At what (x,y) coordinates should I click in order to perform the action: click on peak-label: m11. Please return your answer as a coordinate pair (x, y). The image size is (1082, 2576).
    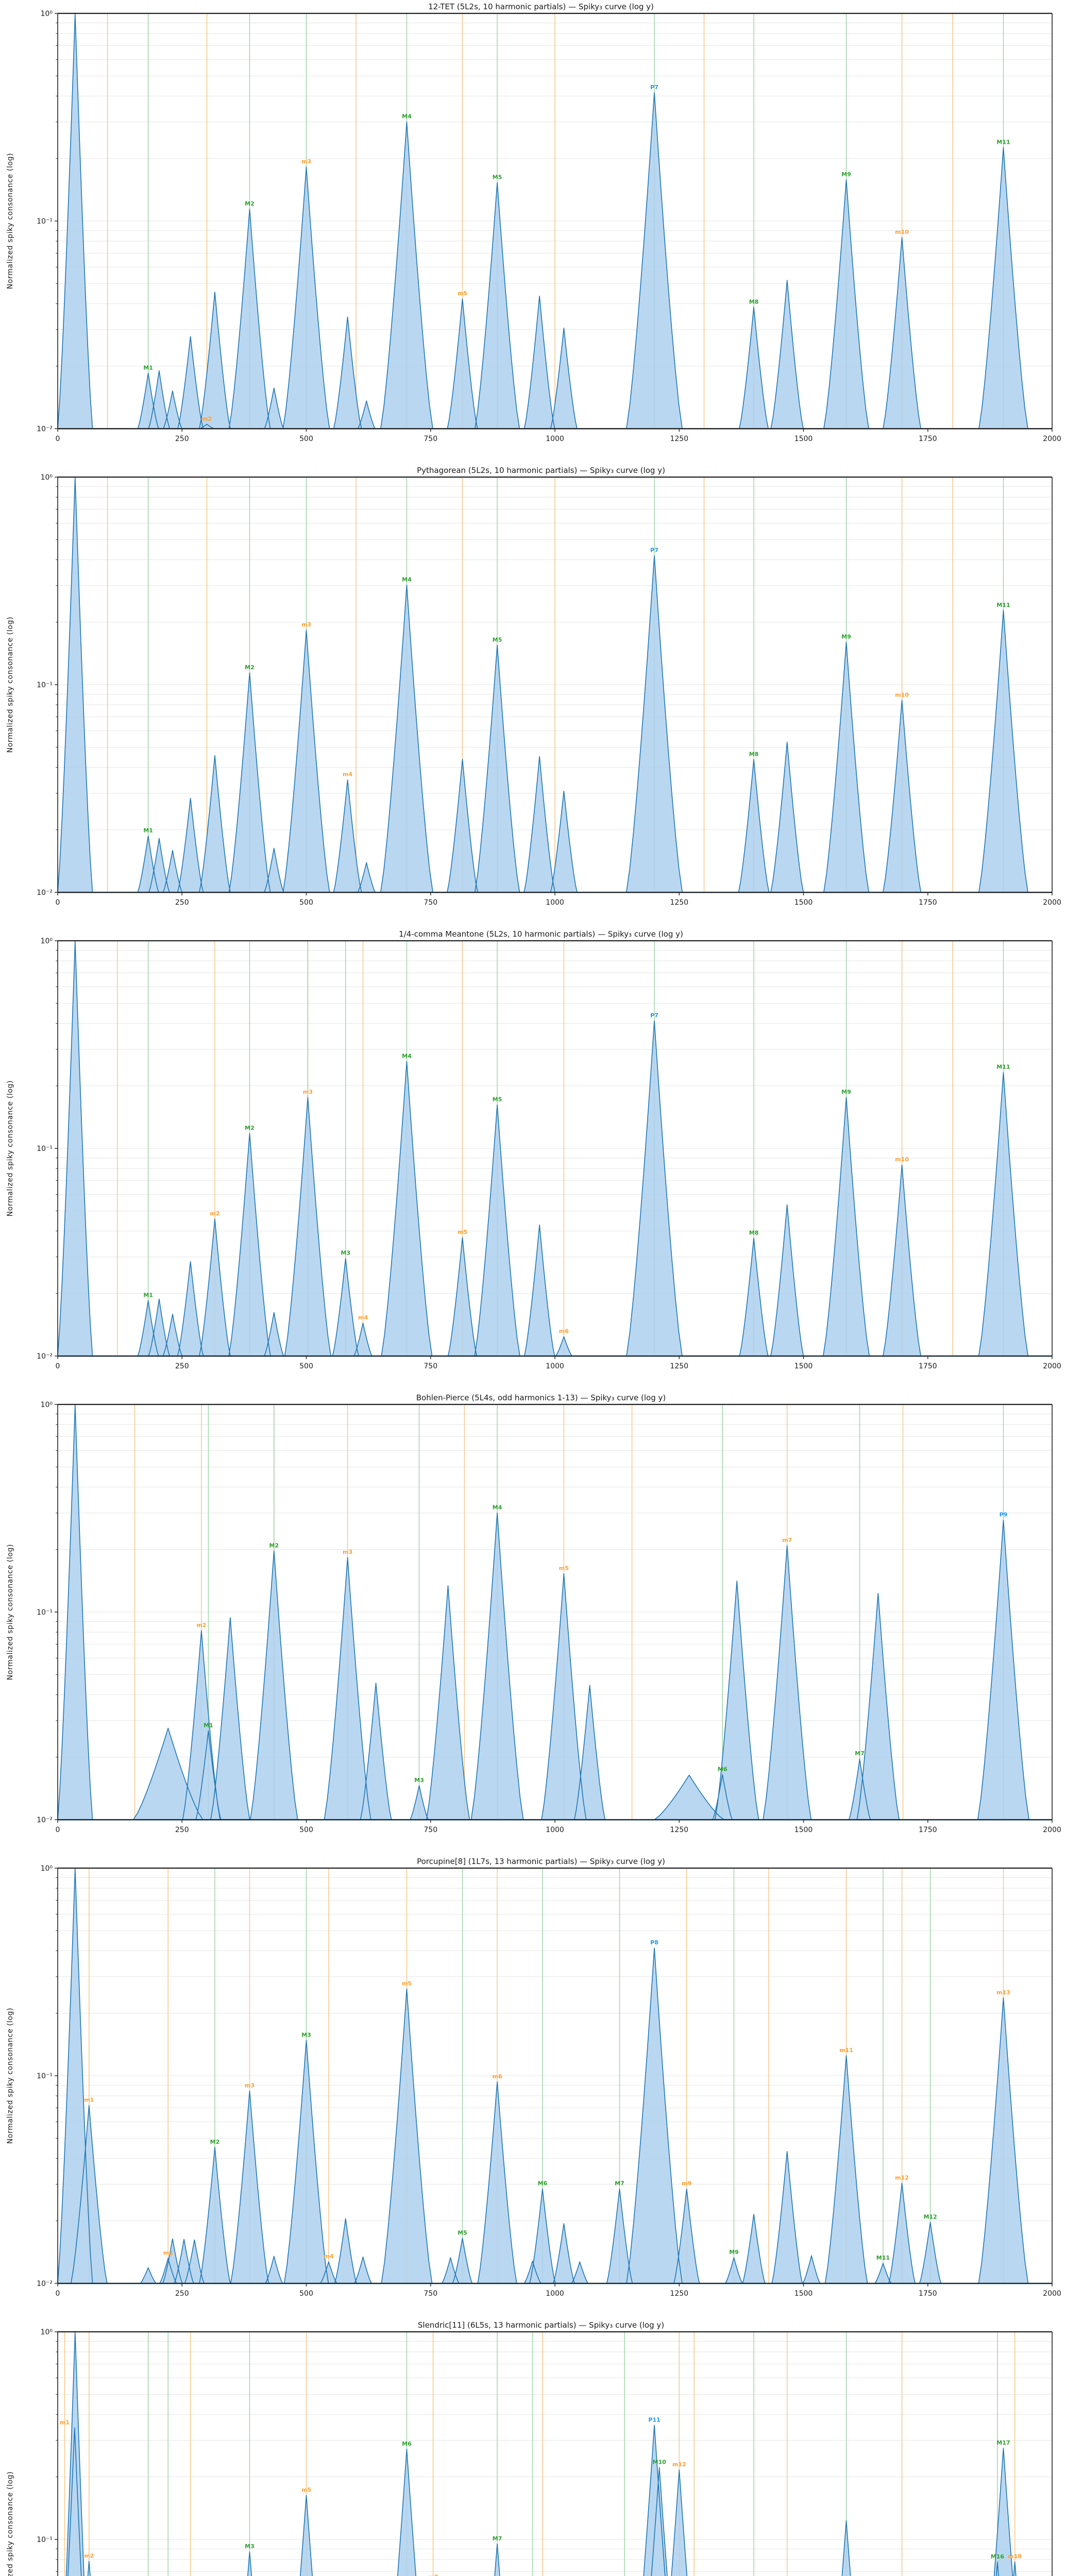
    Looking at the image, I should click on (846, 2050).